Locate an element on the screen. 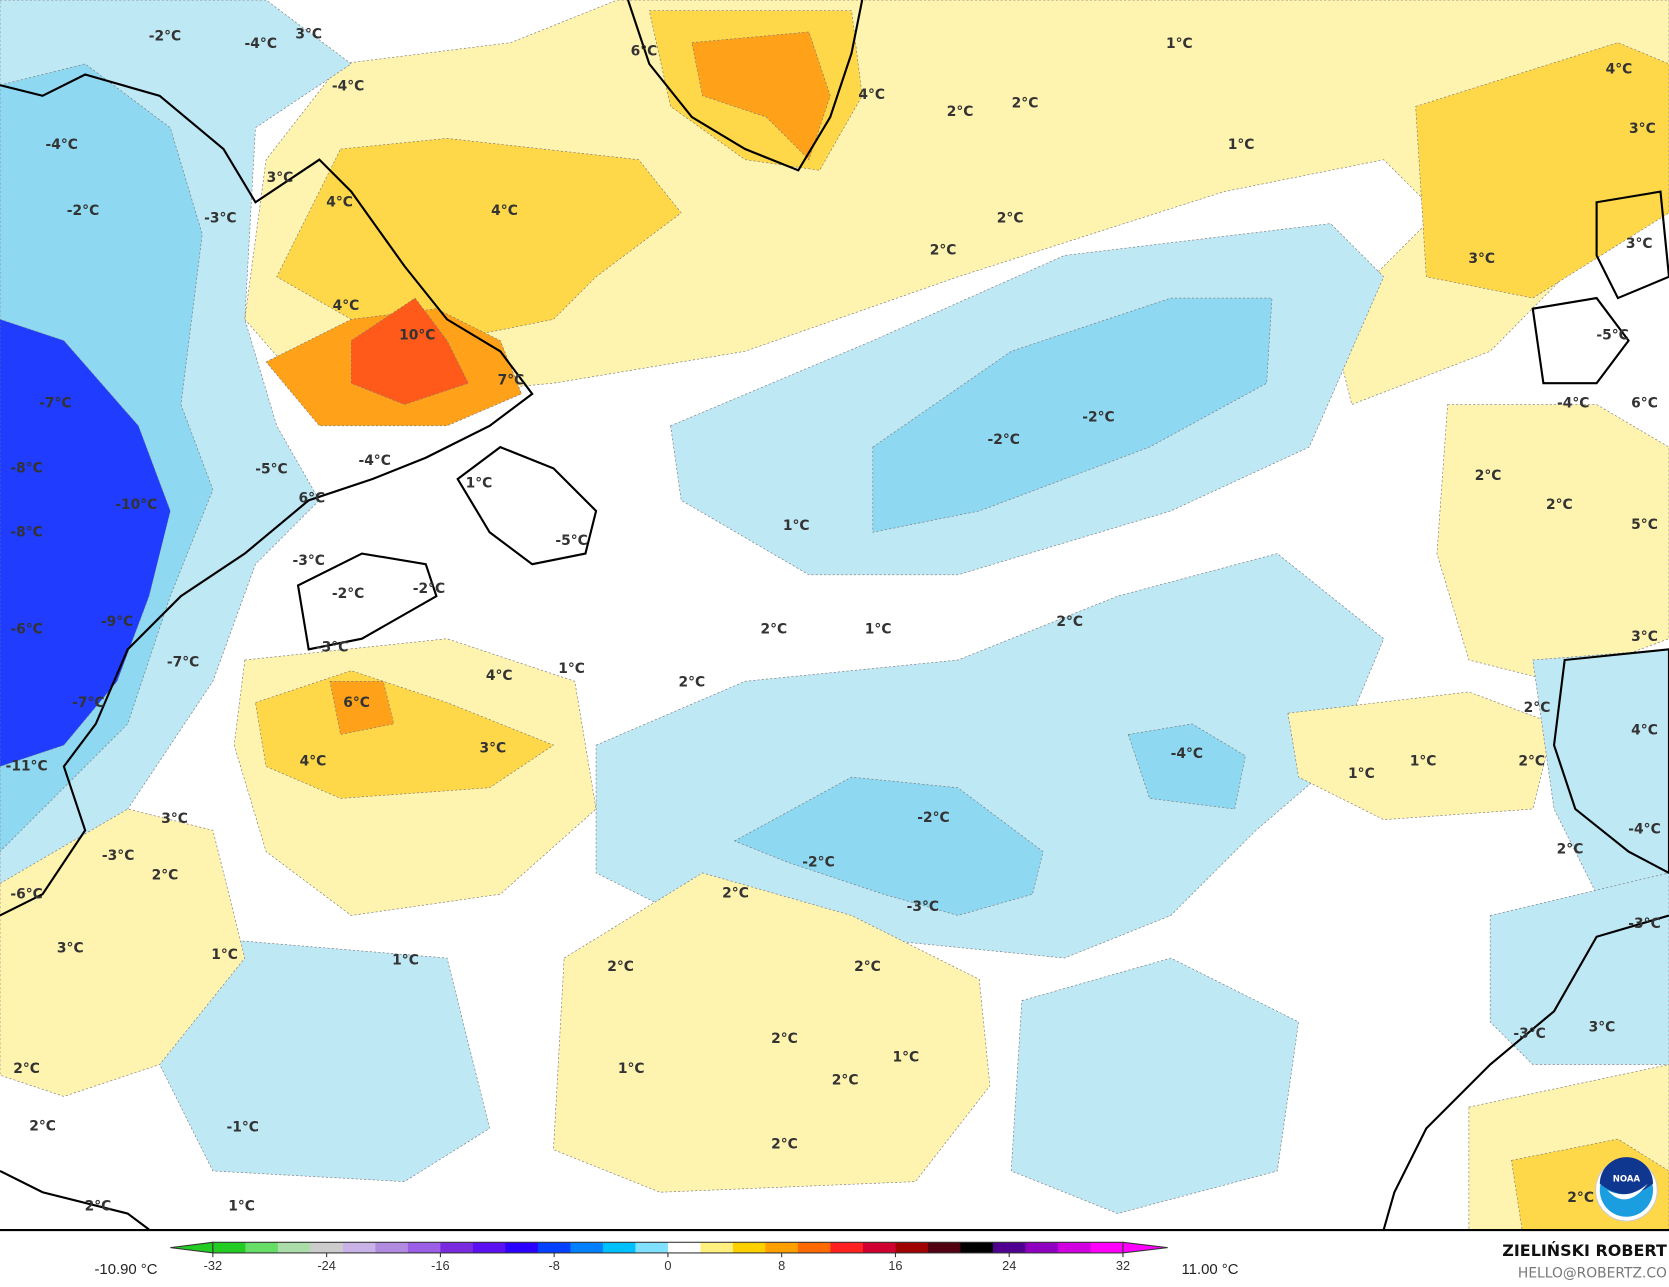 This screenshot has height=1287, width=1669. contour-label: -10°C is located at coordinates (136, 505).